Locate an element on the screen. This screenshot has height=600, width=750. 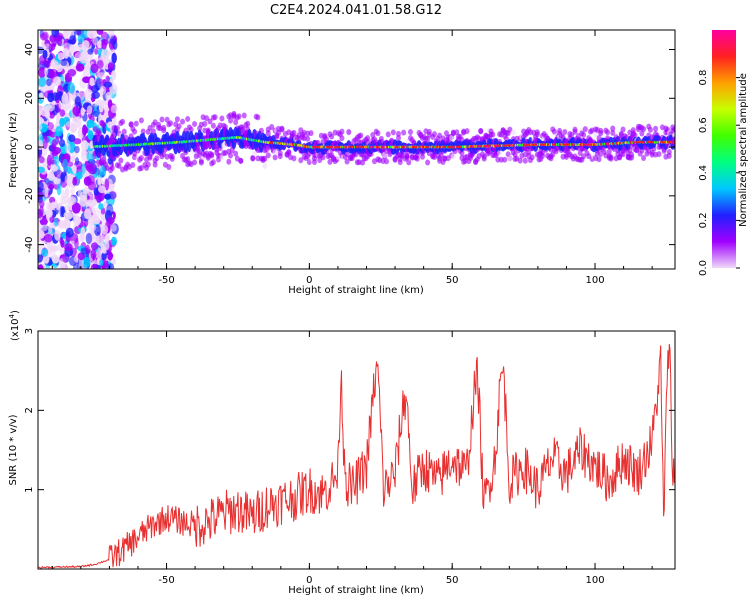
colorbar-label: Normalized spectral amplitude is located at coordinates (743, 150).